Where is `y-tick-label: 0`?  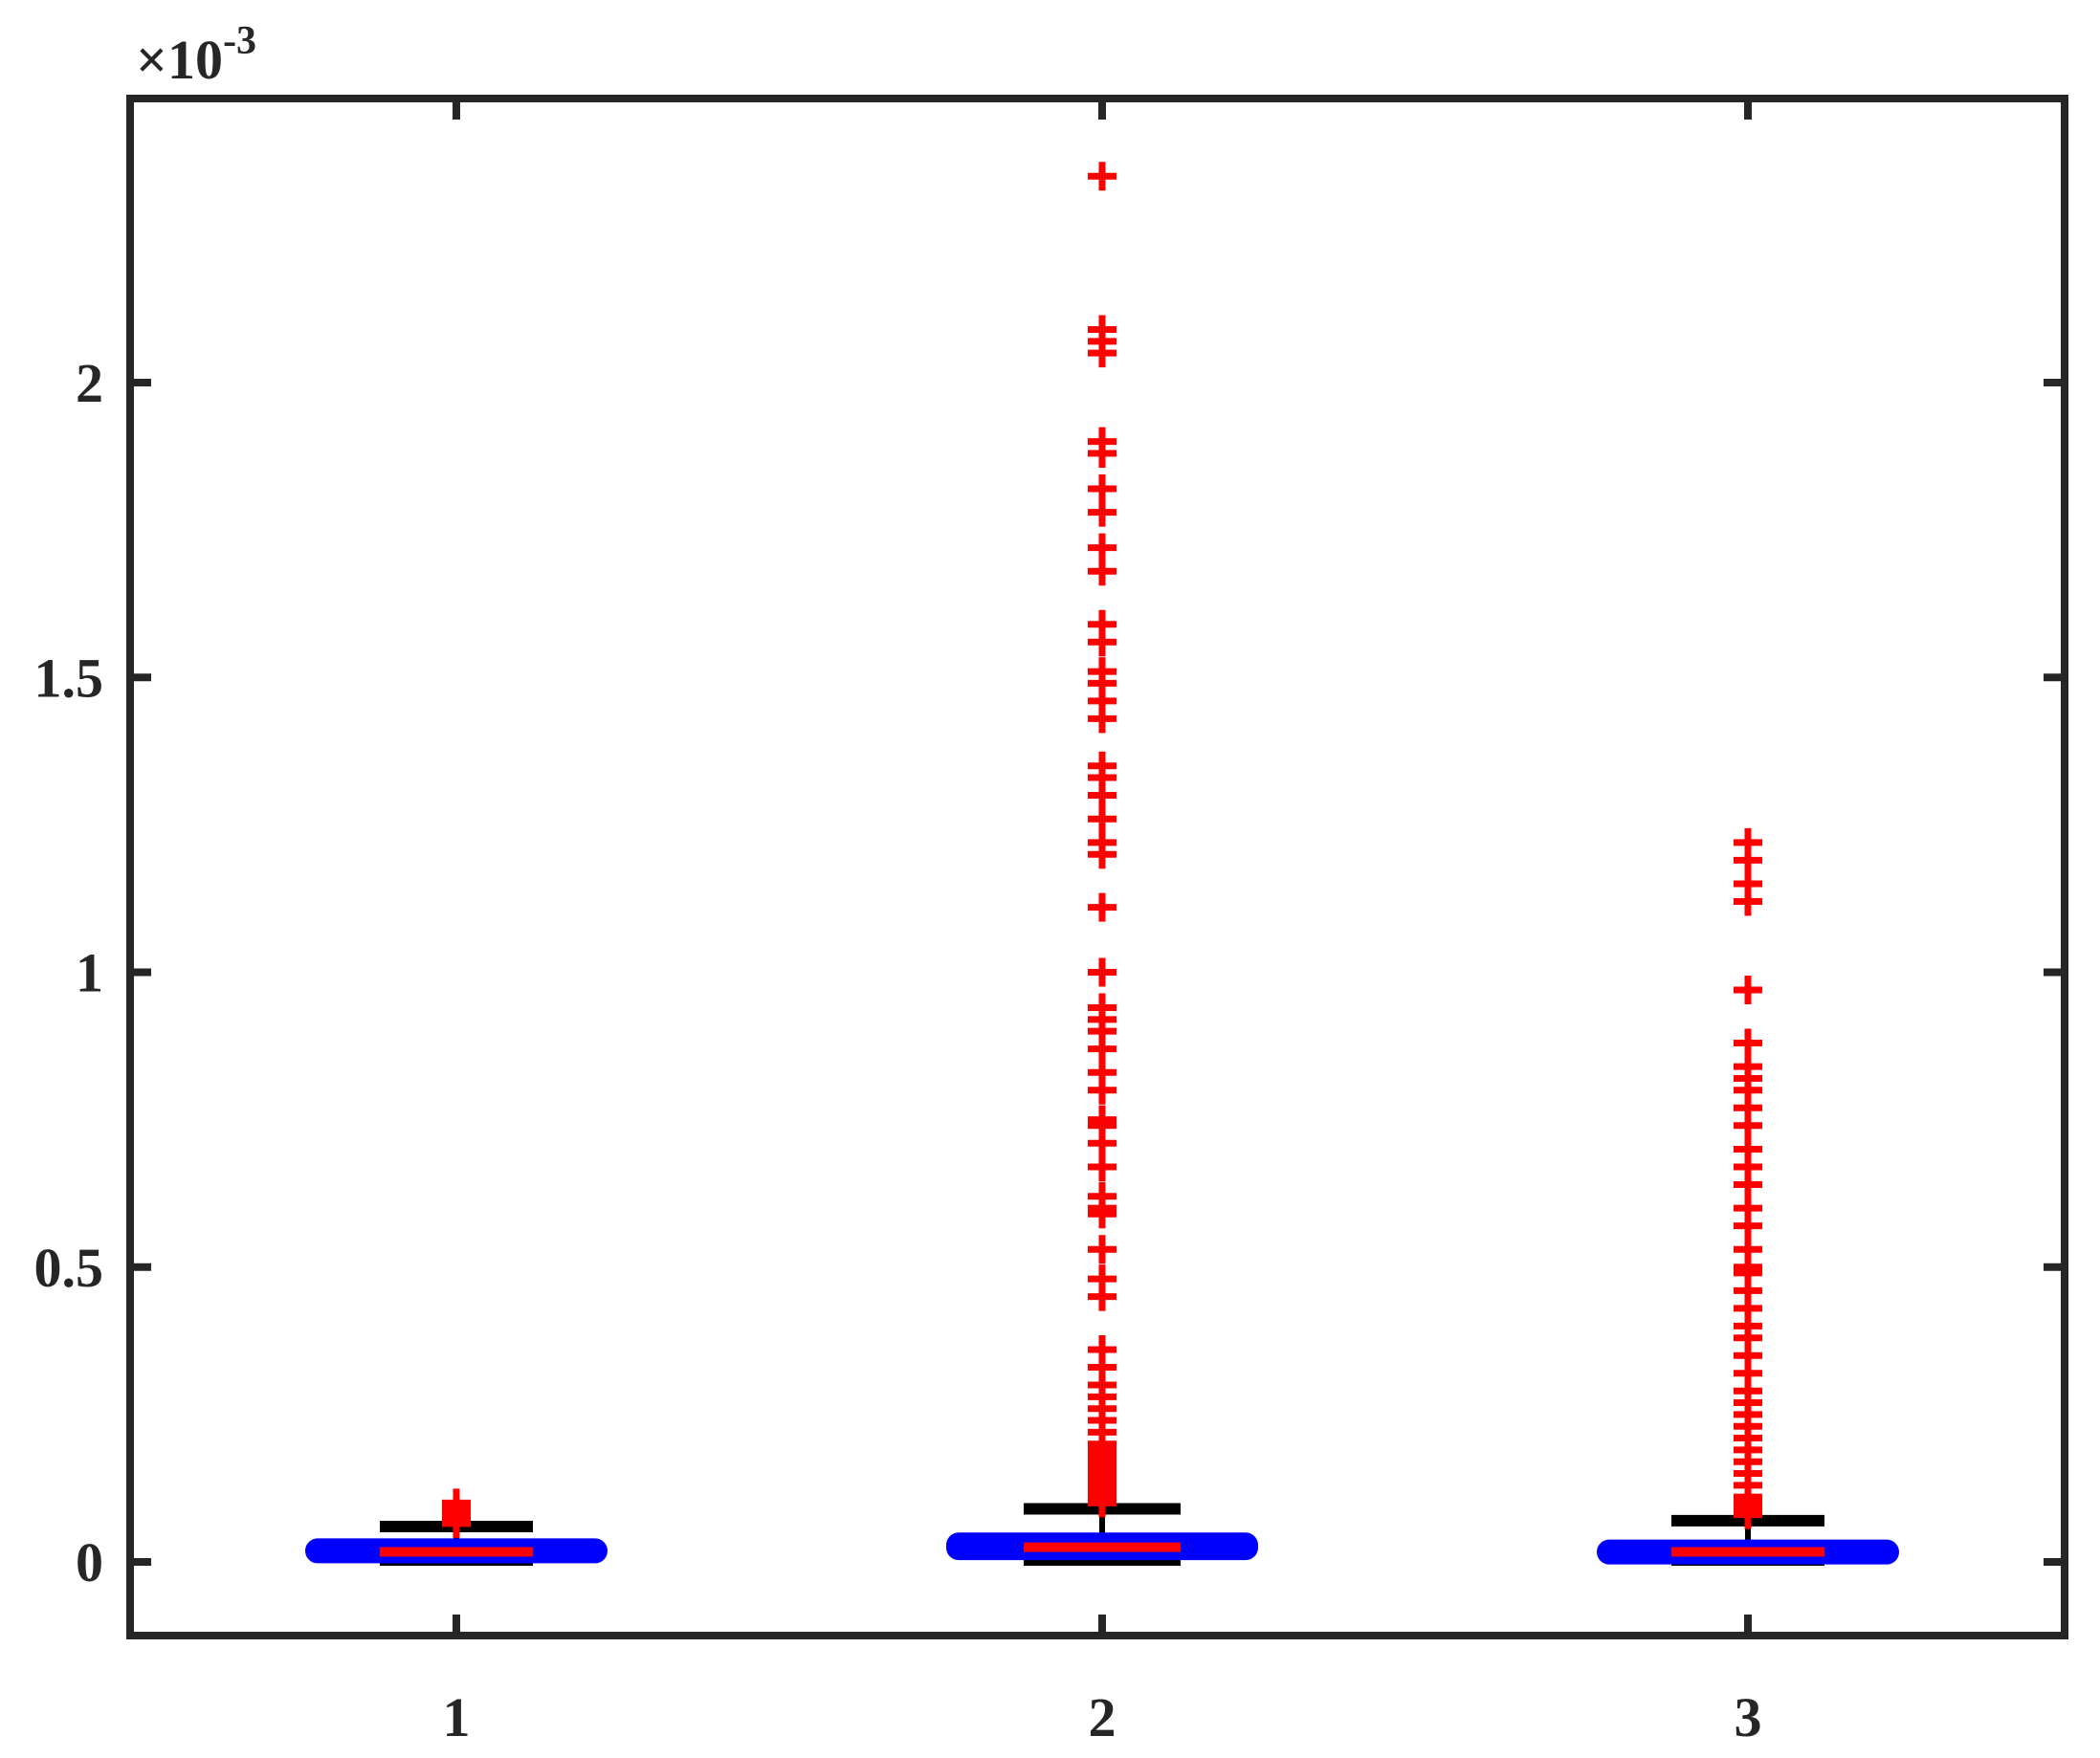
y-tick-label: 0 is located at coordinates (89, 1562).